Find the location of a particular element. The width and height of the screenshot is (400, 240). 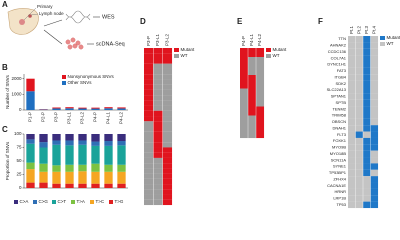

row-label: FOXK1 is located at coordinates (340, 140).